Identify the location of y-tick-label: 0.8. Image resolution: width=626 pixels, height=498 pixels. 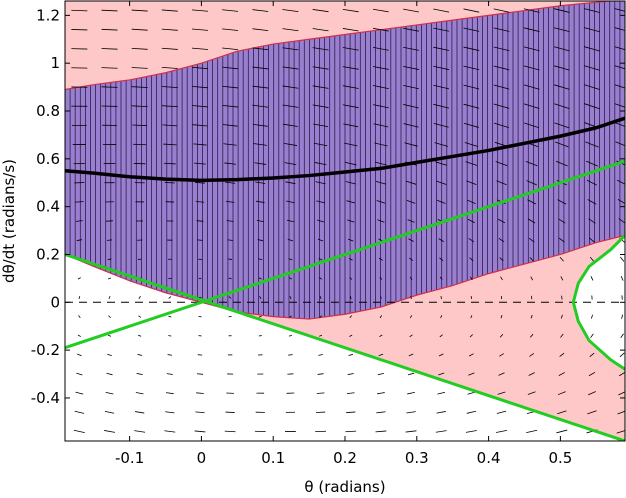
(48, 111).